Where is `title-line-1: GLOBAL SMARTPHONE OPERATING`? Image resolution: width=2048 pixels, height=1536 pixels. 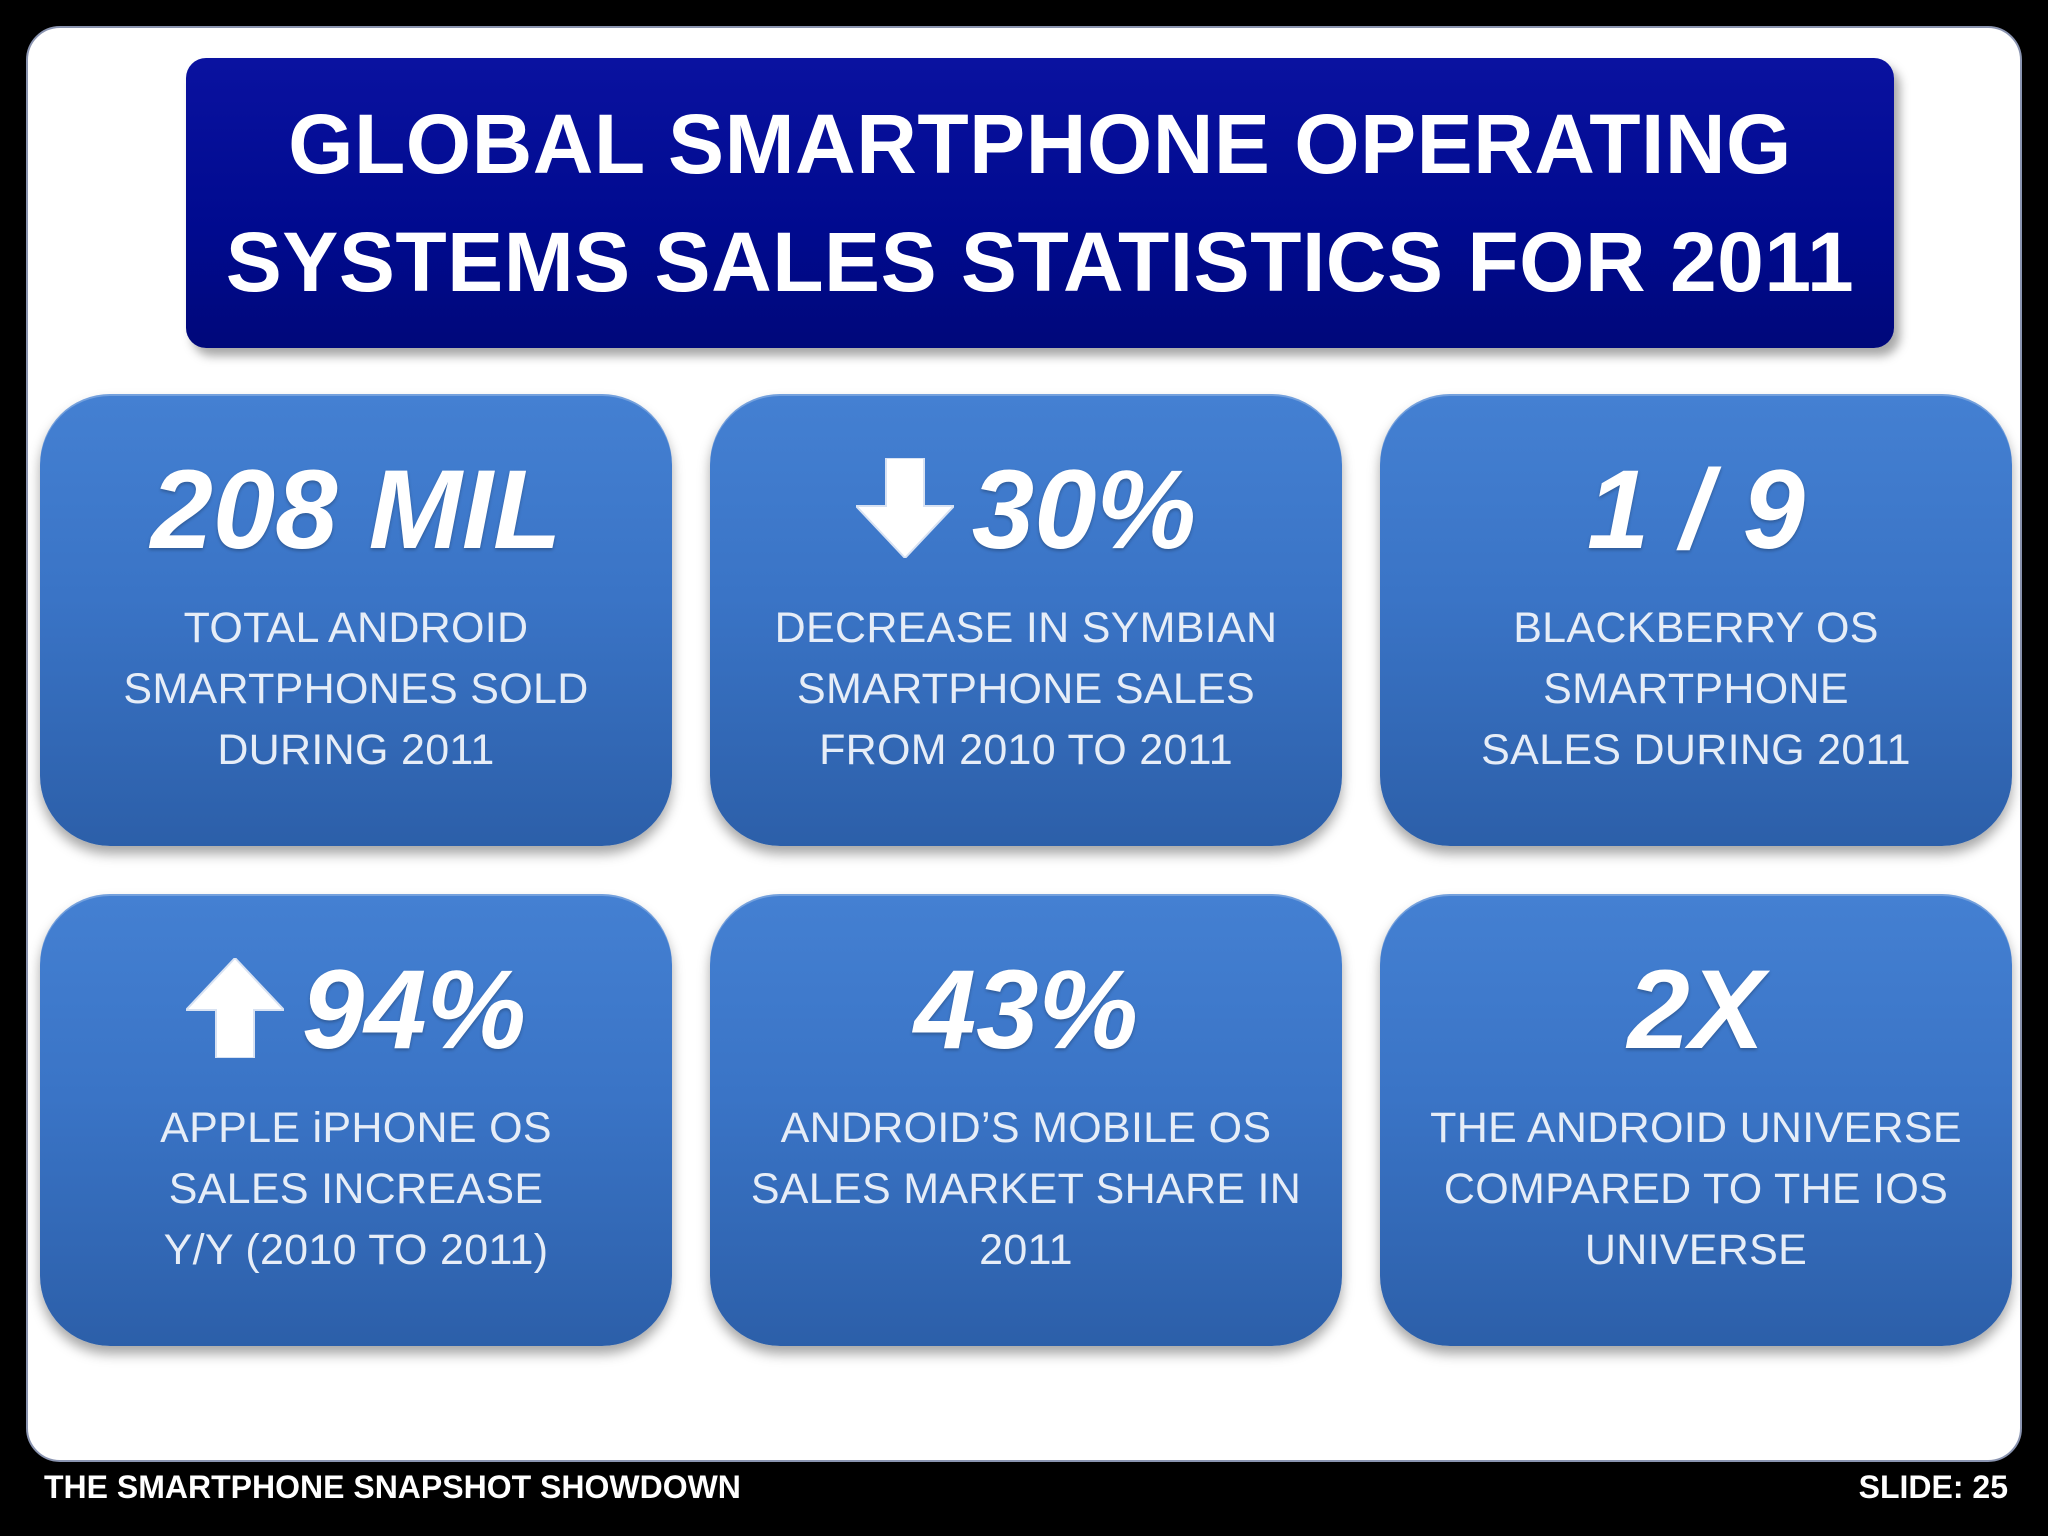 title-line-1: GLOBAL SMARTPHONE OPERATING is located at coordinates (1040, 144).